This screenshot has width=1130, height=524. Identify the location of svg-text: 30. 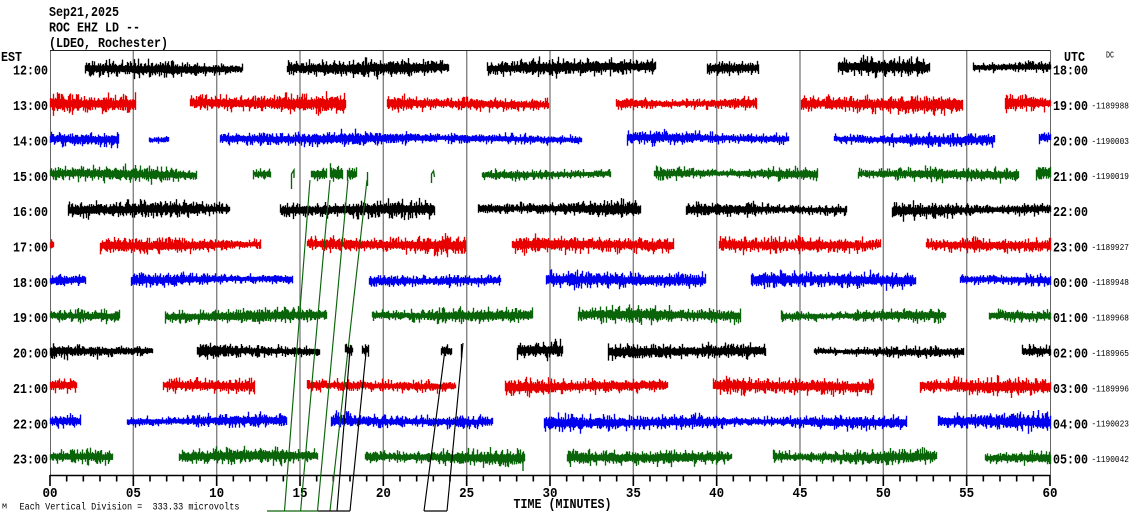
(550, 494).